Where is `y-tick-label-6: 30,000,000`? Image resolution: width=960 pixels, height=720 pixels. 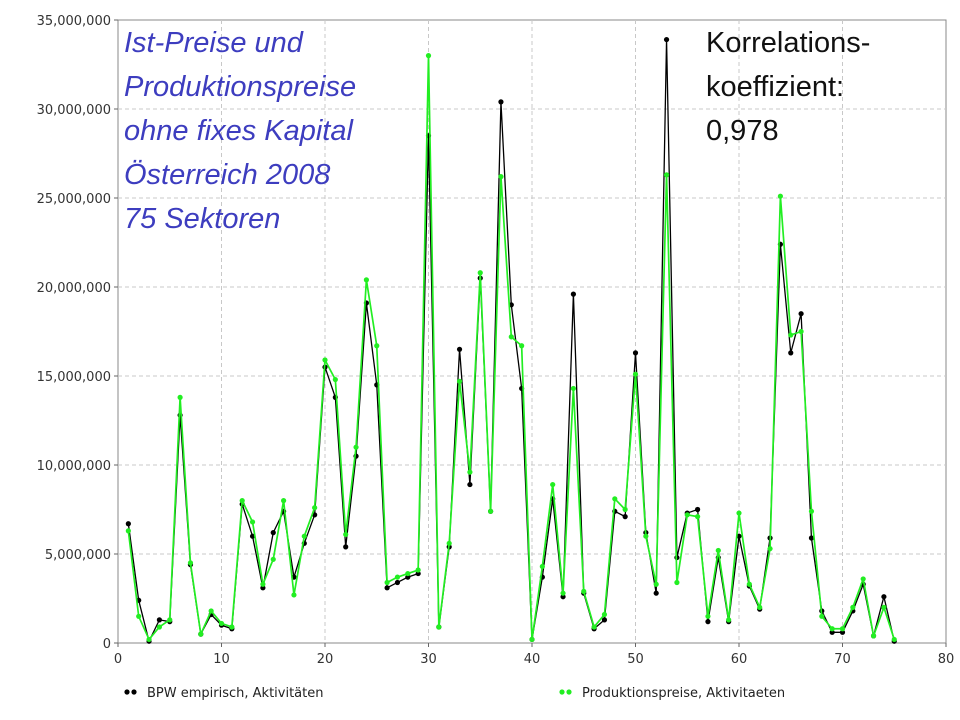 y-tick-label-6: 30,000,000 is located at coordinates (74, 110).